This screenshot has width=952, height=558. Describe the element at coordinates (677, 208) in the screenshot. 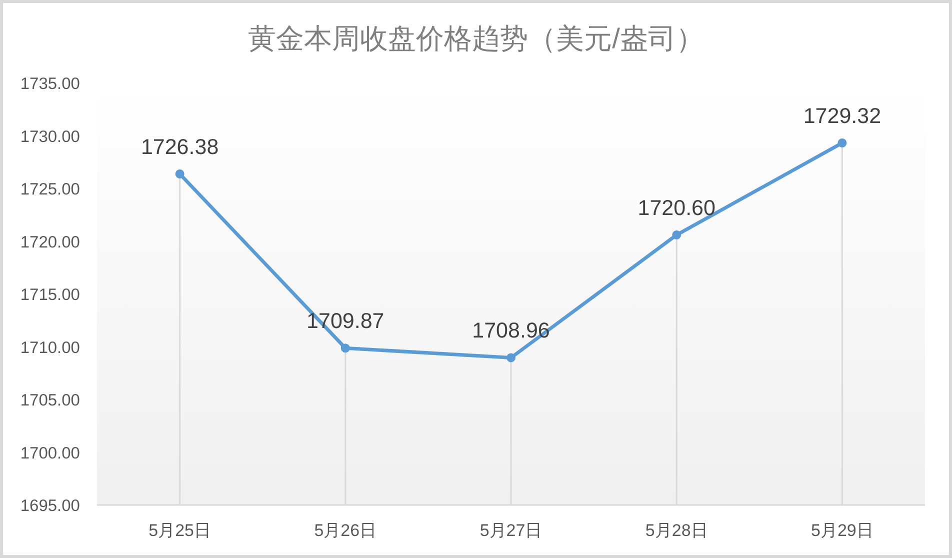

I see `data-label: 1720.60` at that location.